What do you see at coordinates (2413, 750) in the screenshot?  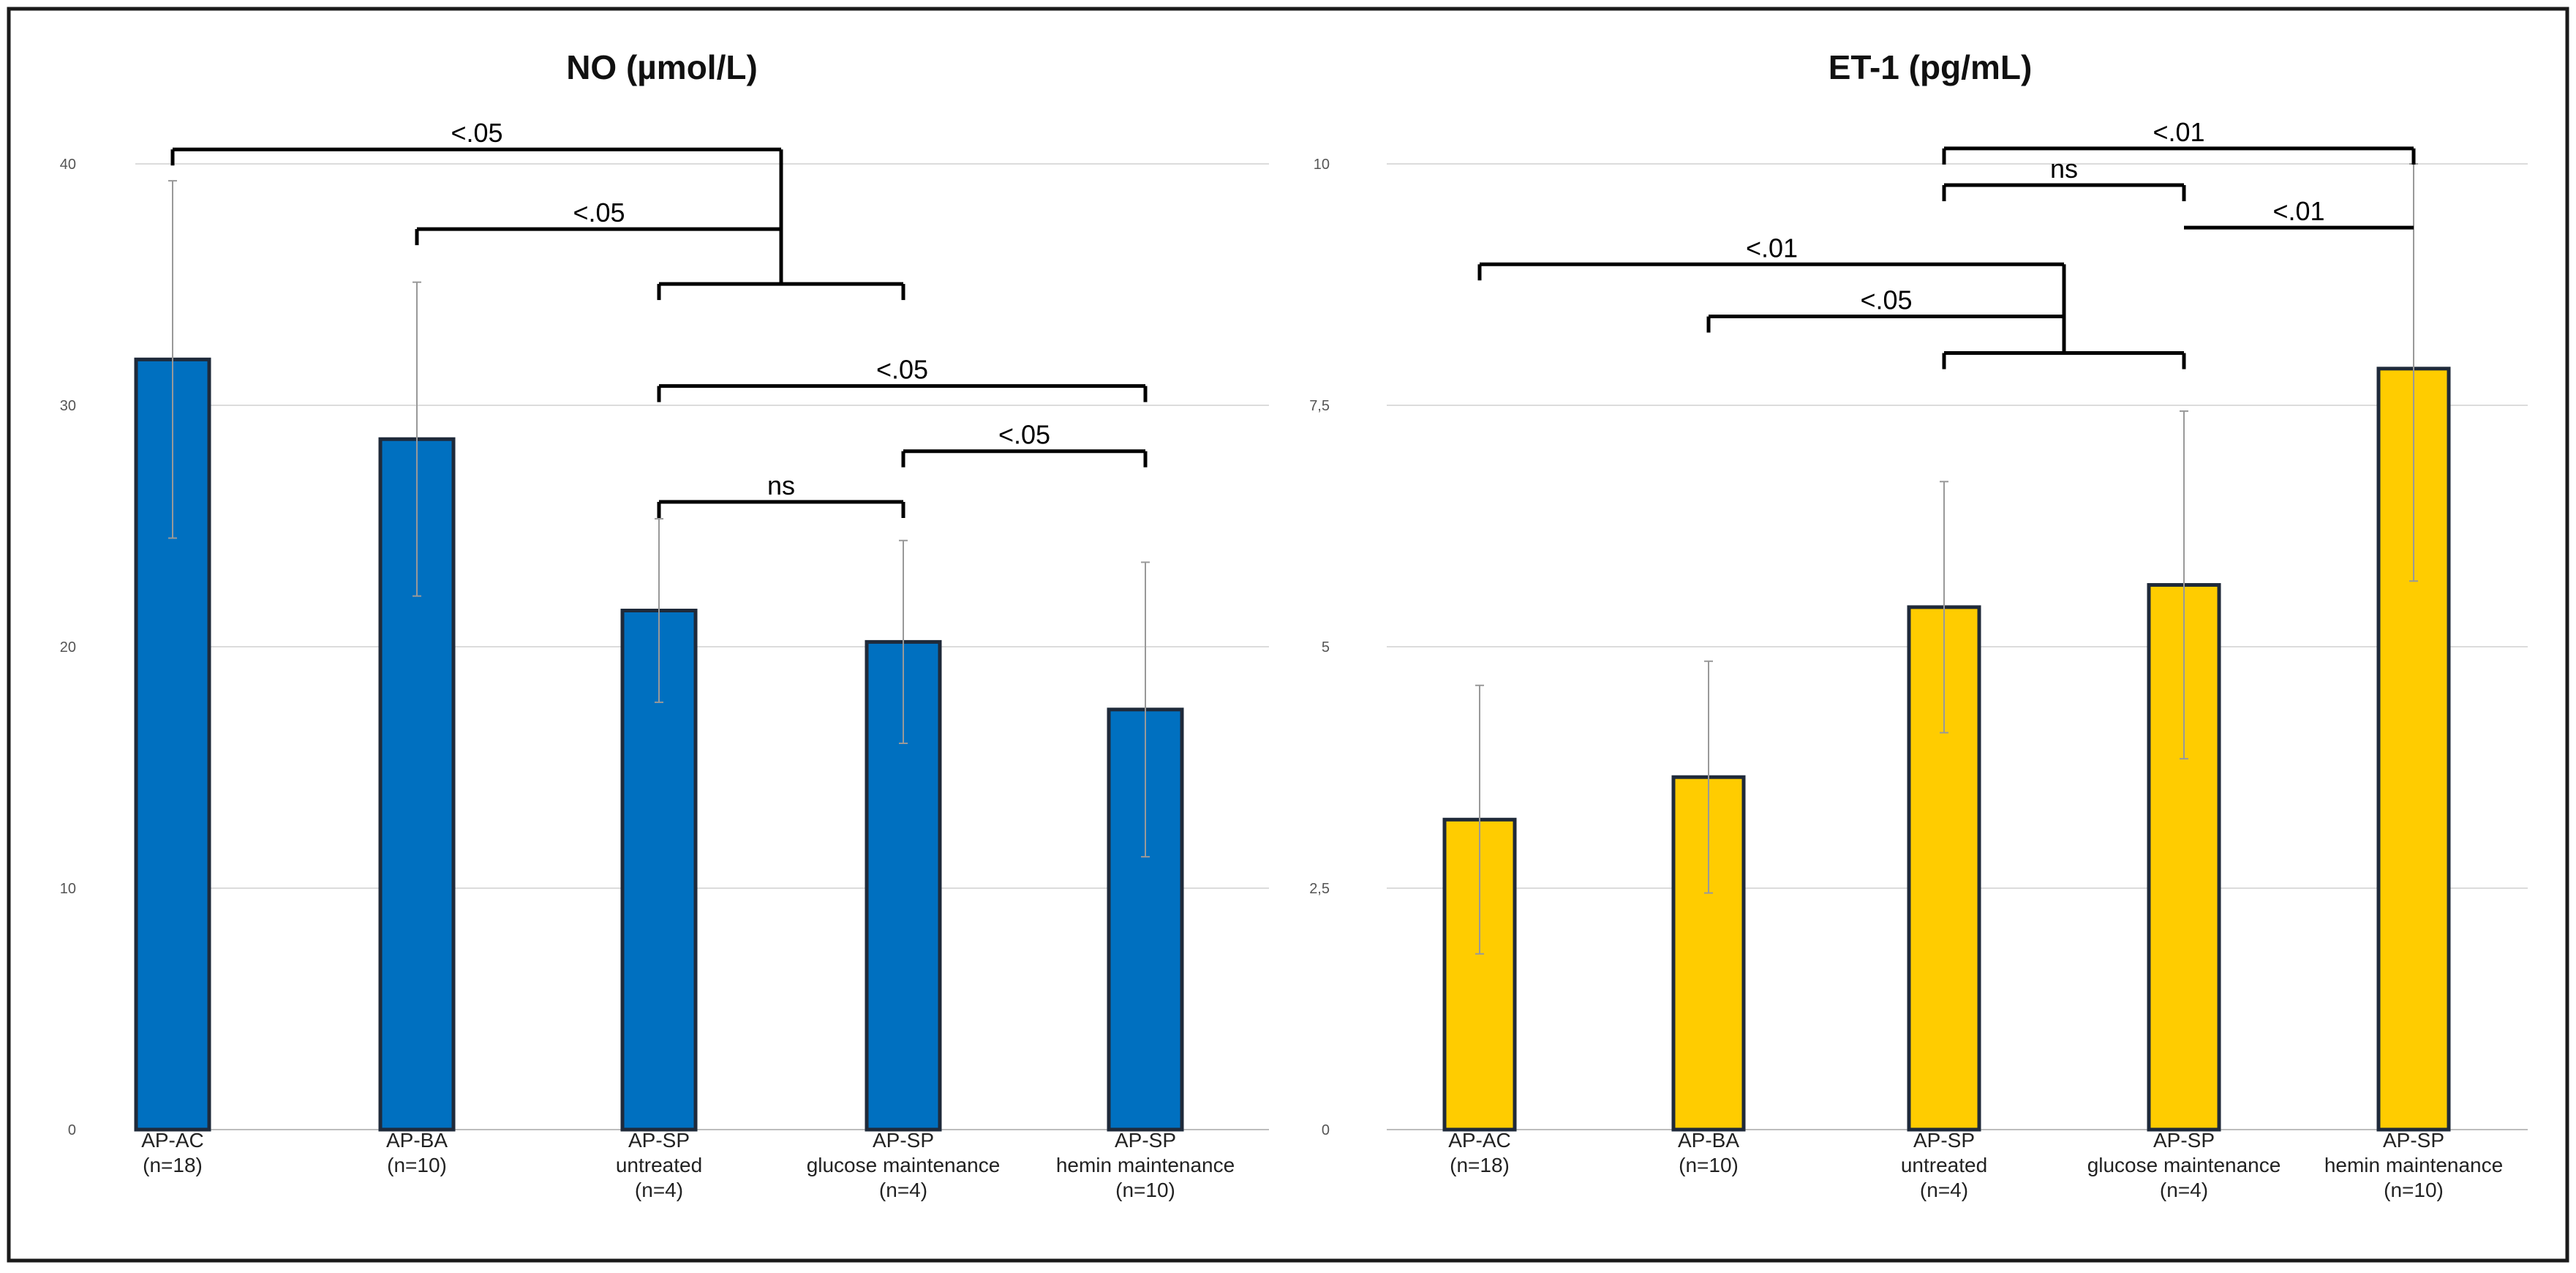 I see `bar` at bounding box center [2413, 750].